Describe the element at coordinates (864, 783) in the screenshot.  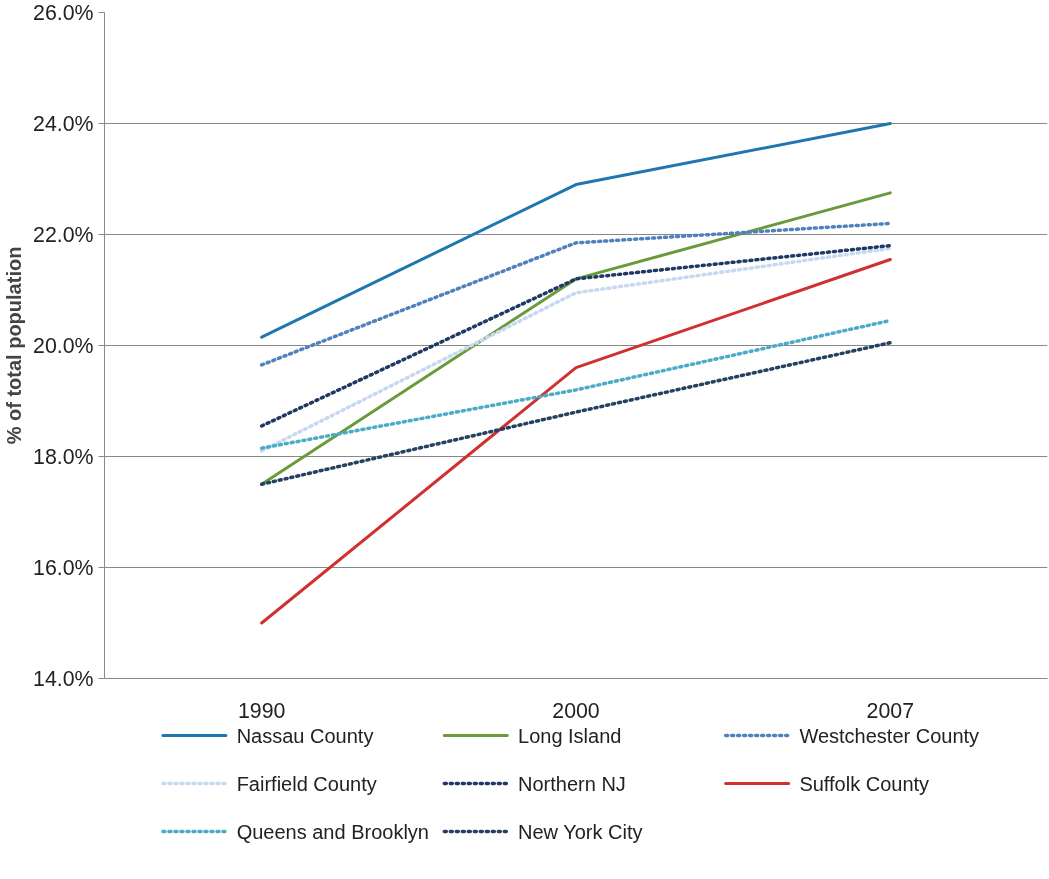
I see `legend-label: Suffolk County` at that location.